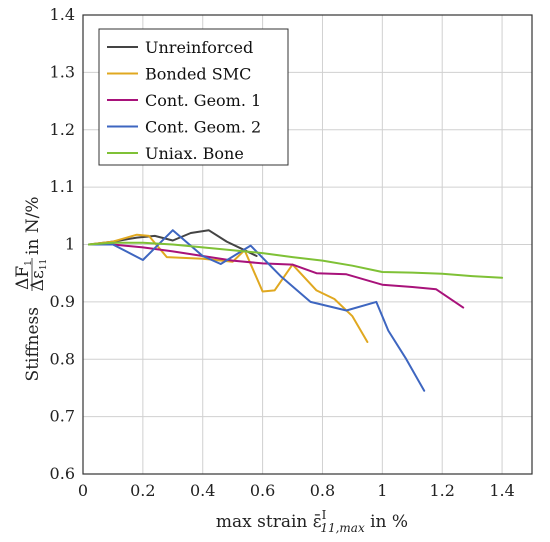  I want to click on legend-label-cont-geom-1: Cont. Geom. 1, so click(203, 100).